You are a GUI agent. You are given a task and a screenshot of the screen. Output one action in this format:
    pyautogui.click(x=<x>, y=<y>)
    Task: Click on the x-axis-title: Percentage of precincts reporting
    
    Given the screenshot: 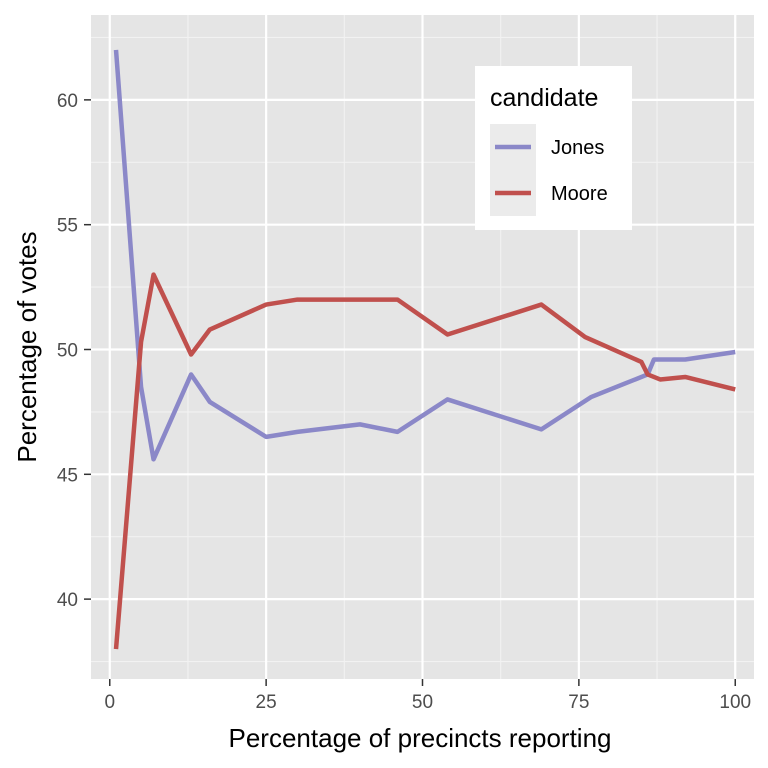 What is the action you would take?
    pyautogui.click(x=420, y=738)
    